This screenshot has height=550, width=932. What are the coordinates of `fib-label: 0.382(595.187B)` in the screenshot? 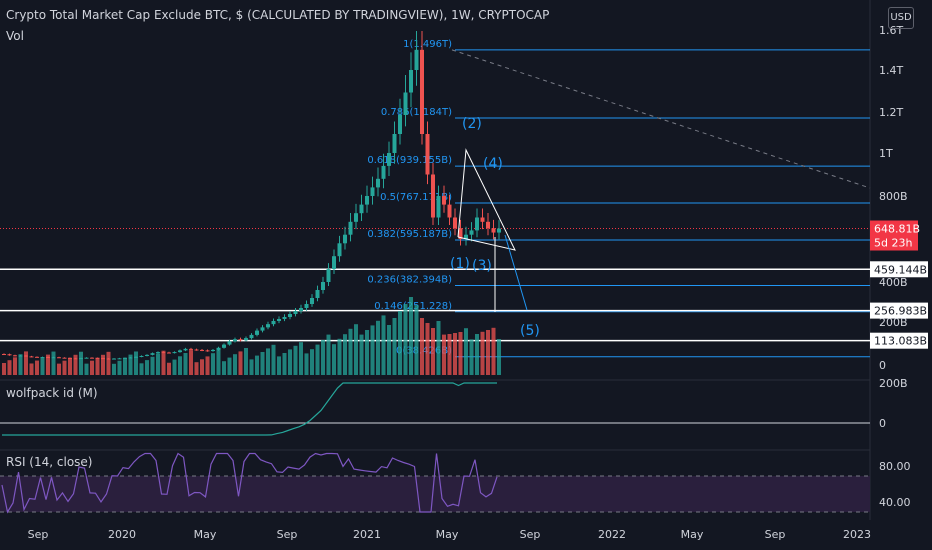 It's located at (409, 234).